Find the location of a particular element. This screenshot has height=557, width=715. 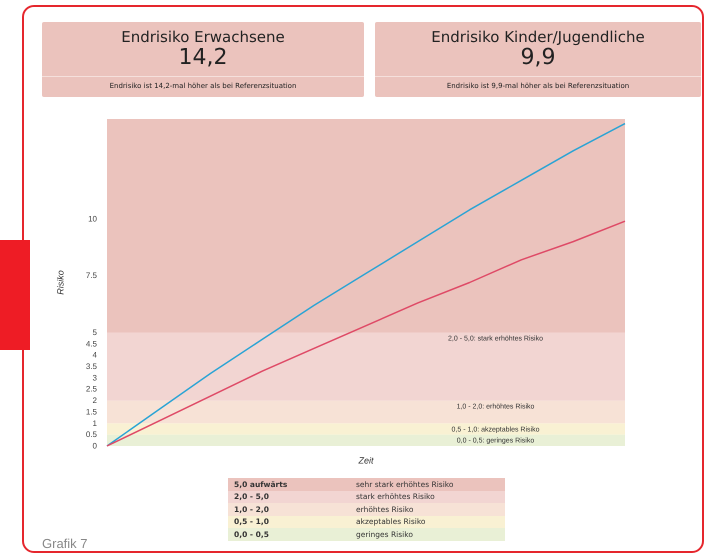

y-tick-label: 7.5 is located at coordinates (92, 275).